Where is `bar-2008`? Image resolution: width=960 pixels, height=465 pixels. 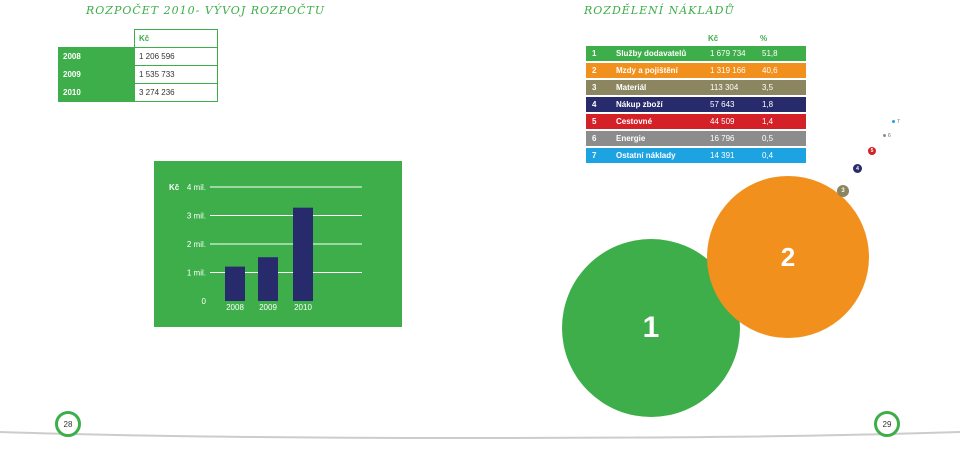
bar-2008 is located at coordinates (235, 283).